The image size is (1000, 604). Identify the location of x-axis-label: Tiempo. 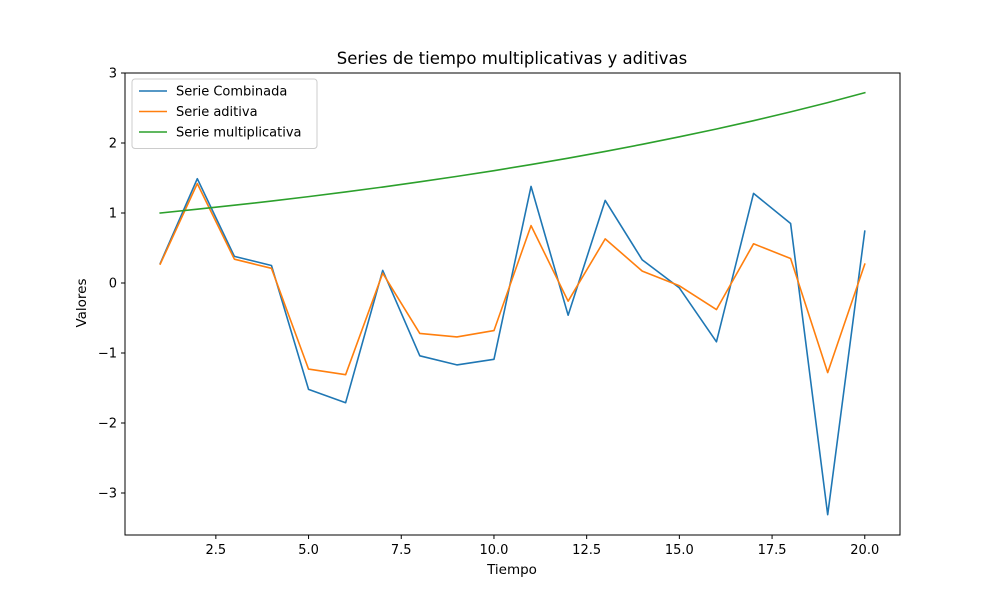
(511, 570).